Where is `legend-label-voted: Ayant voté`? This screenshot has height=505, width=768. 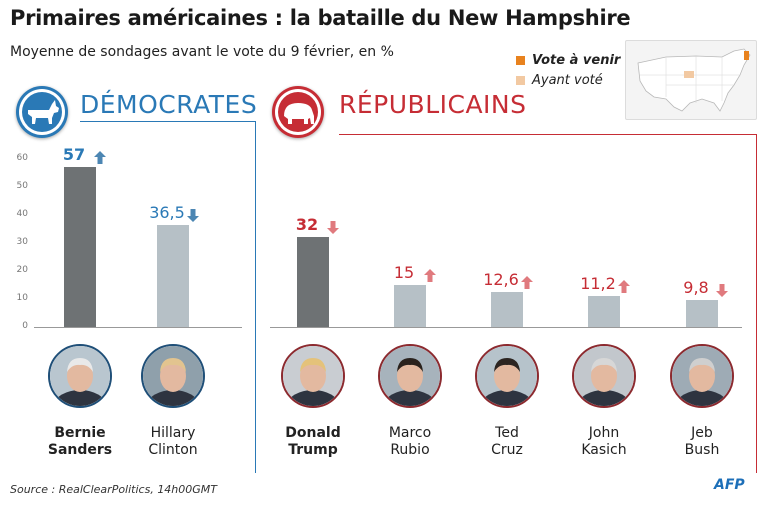
legend-label-voted: Ayant voté is located at coordinates (567, 80).